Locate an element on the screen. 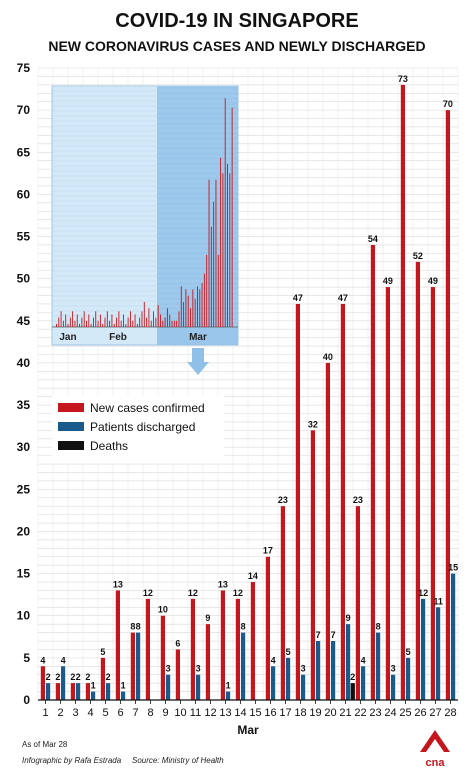 This screenshot has height=779, width=474. data-label-discharged: 7 is located at coordinates (333, 635).